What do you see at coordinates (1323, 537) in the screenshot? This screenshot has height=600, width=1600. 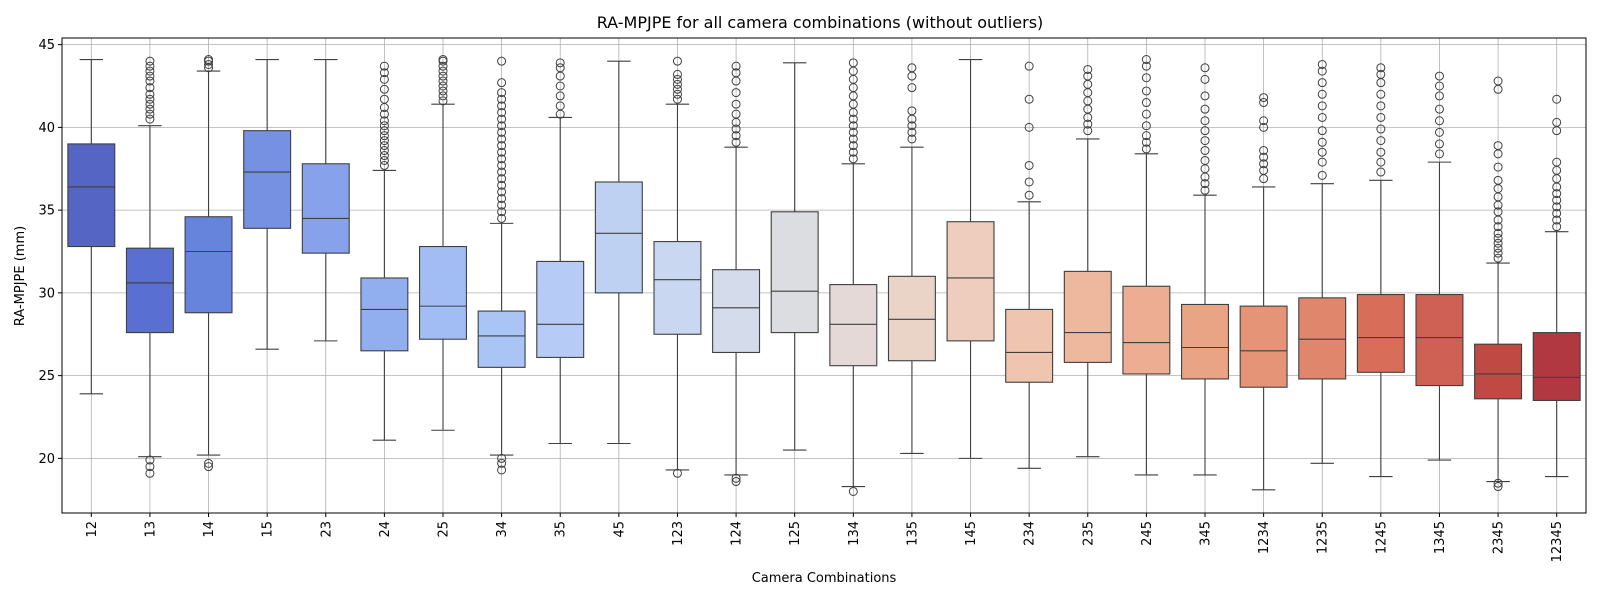 I see `x-tick-label: 1235` at bounding box center [1323, 537].